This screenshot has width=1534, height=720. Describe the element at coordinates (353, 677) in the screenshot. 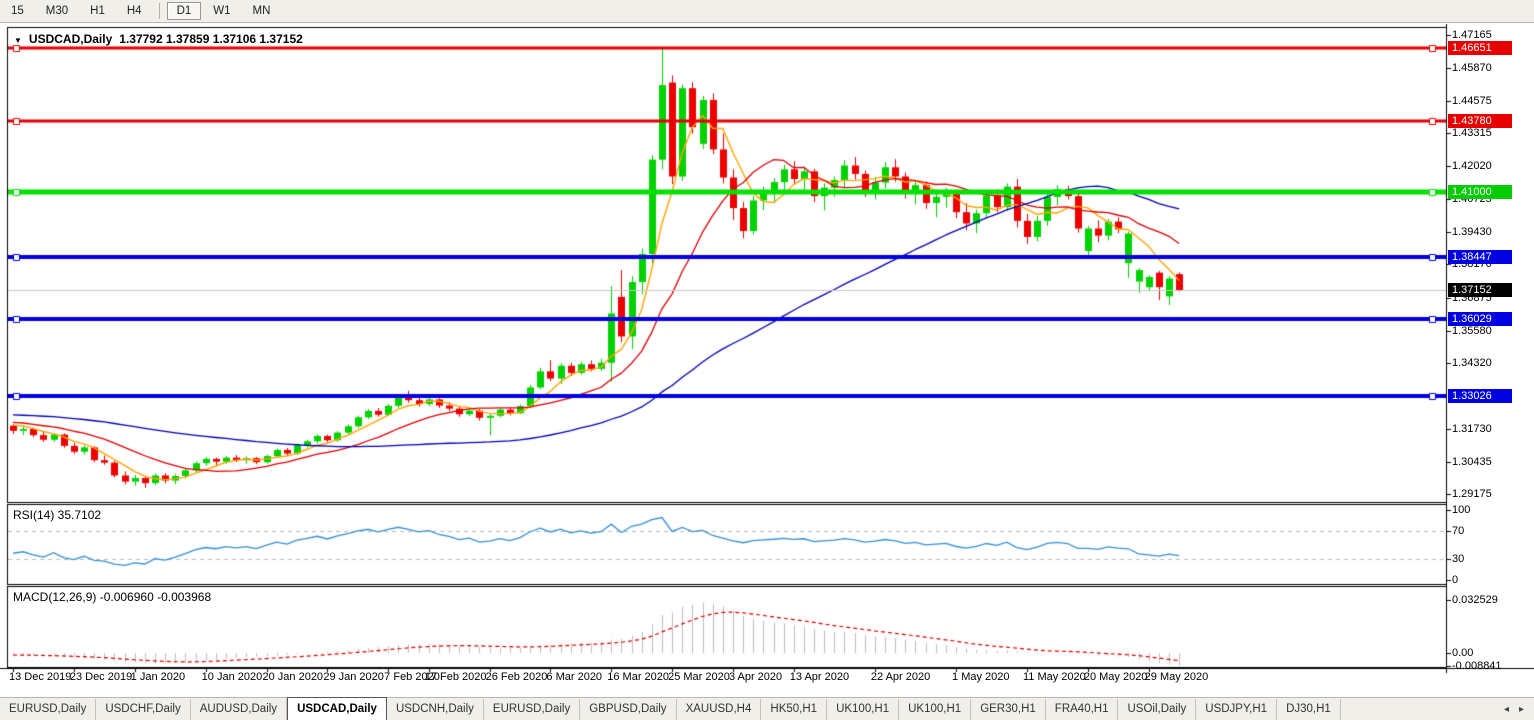

I see `date-label: 29 Jan 2020` at that location.